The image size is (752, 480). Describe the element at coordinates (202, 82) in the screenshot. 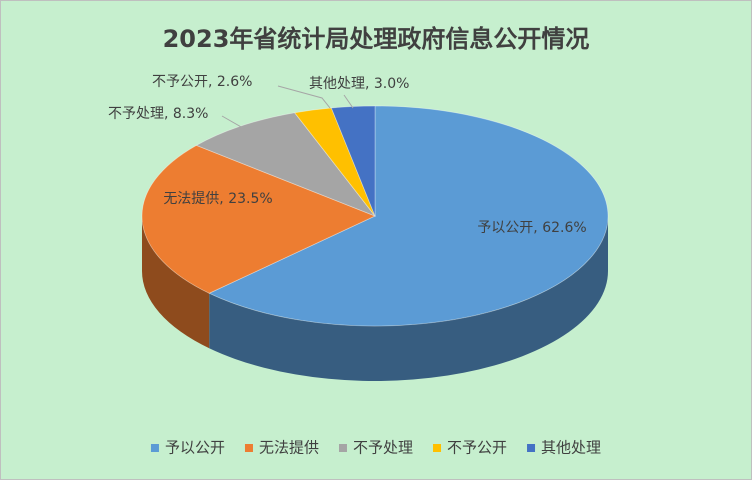

I see `data-label: 不予公开, 2.6%` at that location.